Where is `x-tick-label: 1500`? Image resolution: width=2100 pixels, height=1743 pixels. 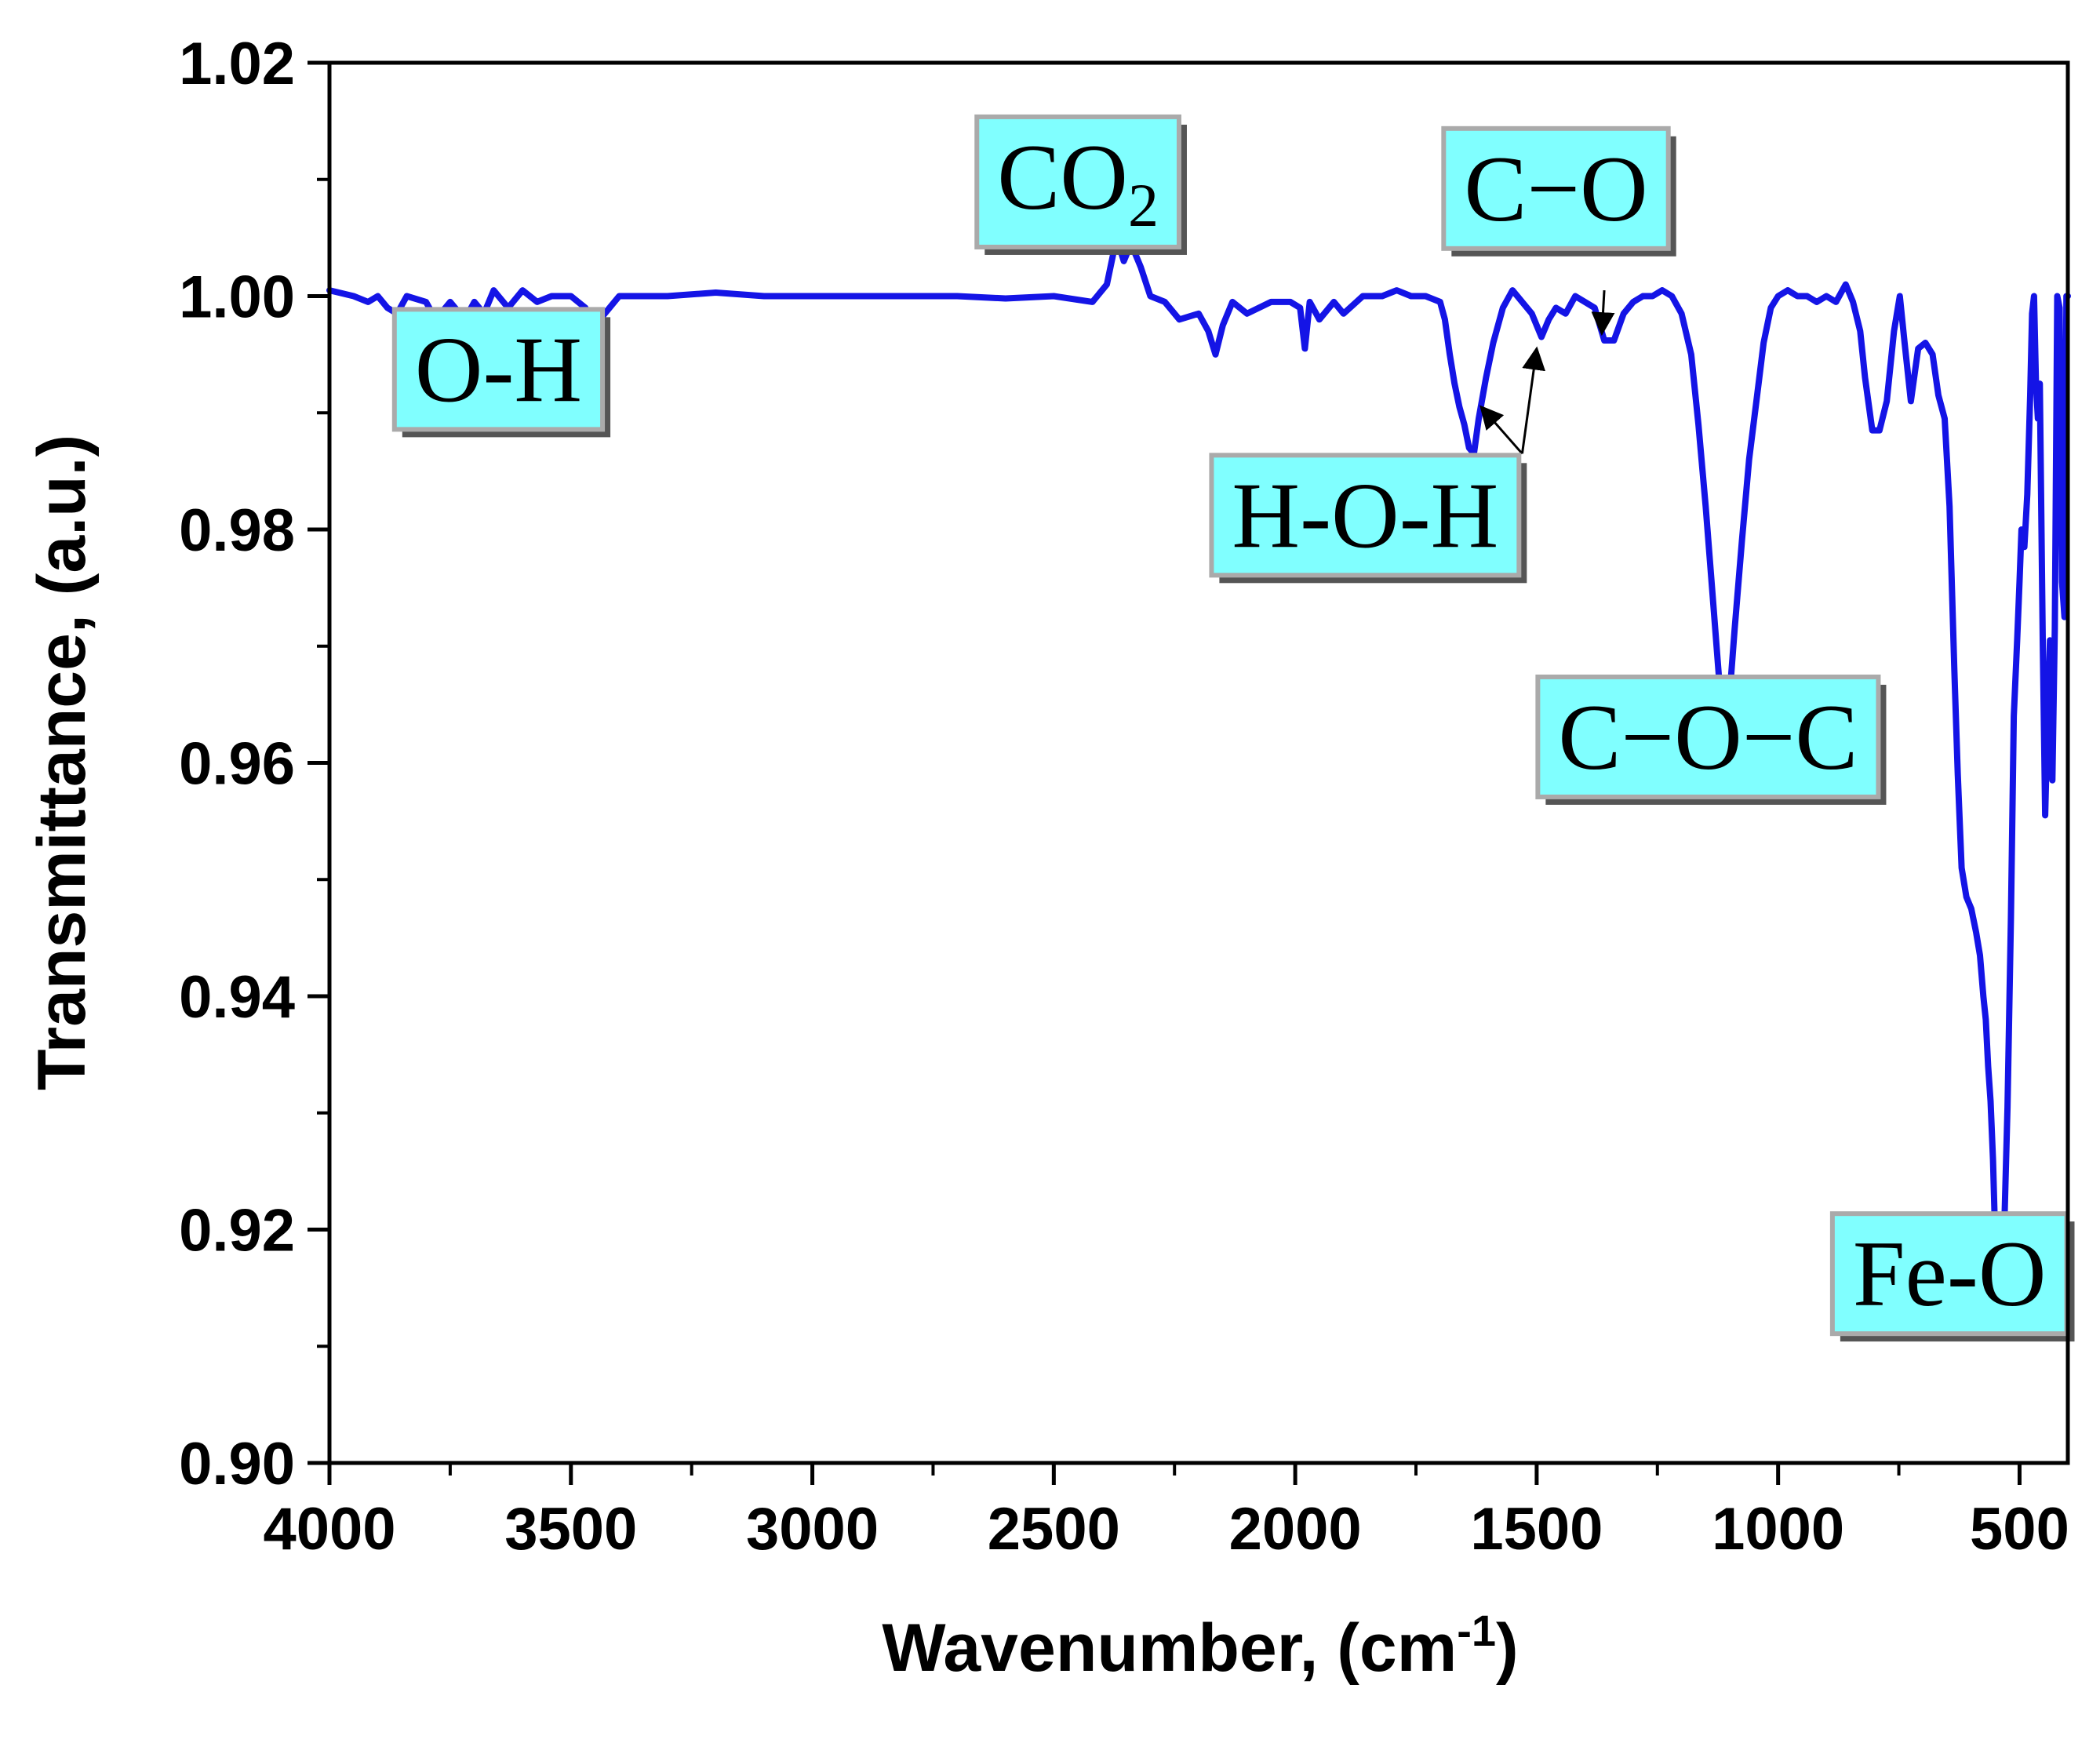 x-tick-label: 1500 is located at coordinates (1536, 1529).